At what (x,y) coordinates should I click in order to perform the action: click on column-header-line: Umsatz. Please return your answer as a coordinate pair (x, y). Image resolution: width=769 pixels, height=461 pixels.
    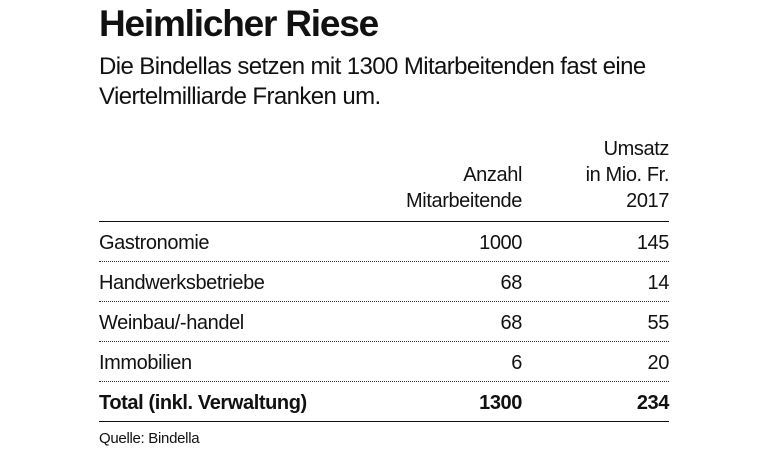
    Looking at the image, I should click on (636, 149).